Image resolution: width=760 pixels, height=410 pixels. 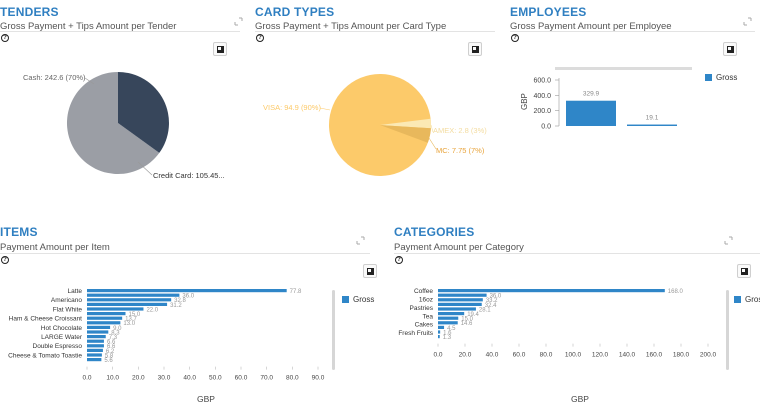 I want to click on category-label: Ham & Cheese Croissant, so click(x=46, y=319).